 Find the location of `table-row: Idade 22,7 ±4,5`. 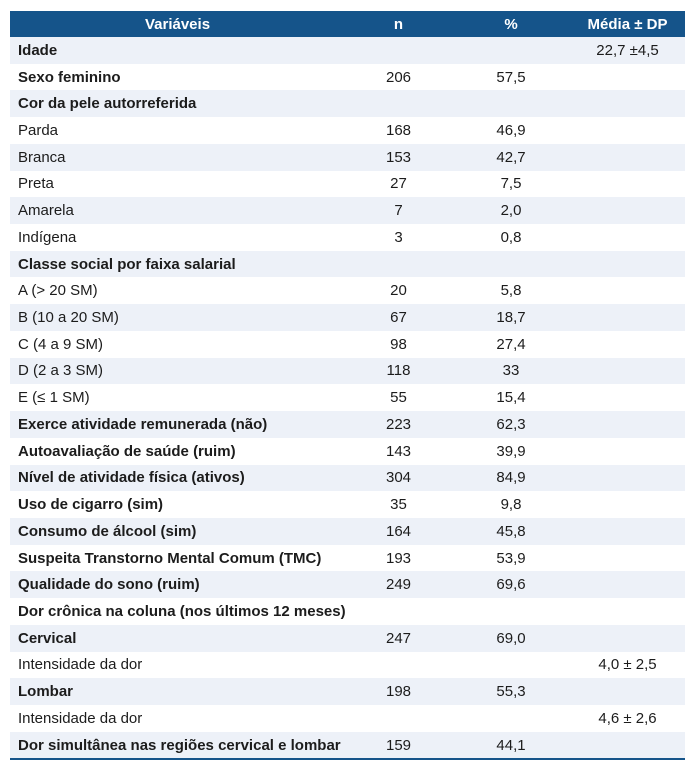

table-row: Idade 22,7 ±4,5 is located at coordinates (347, 50).